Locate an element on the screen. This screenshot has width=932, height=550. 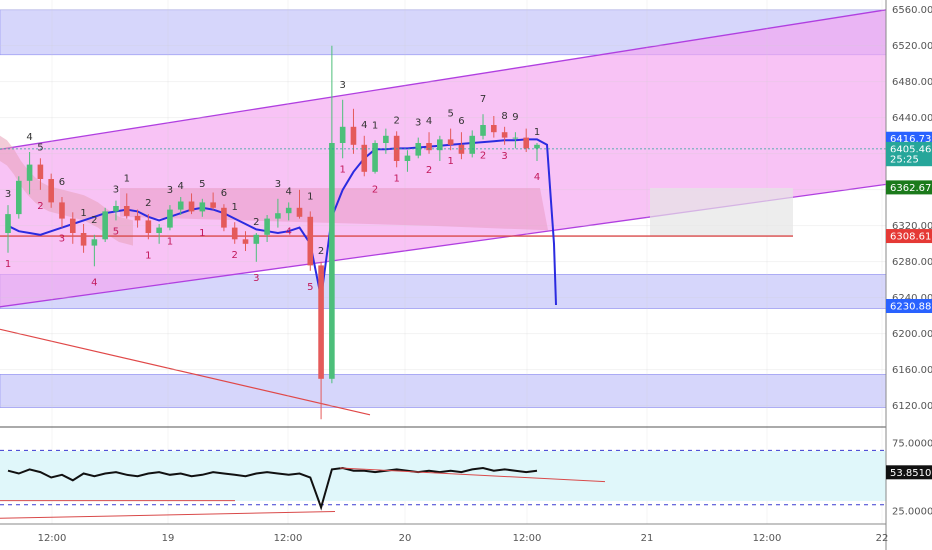
td-count-above-5: 2 is located at coordinates (94, 220).